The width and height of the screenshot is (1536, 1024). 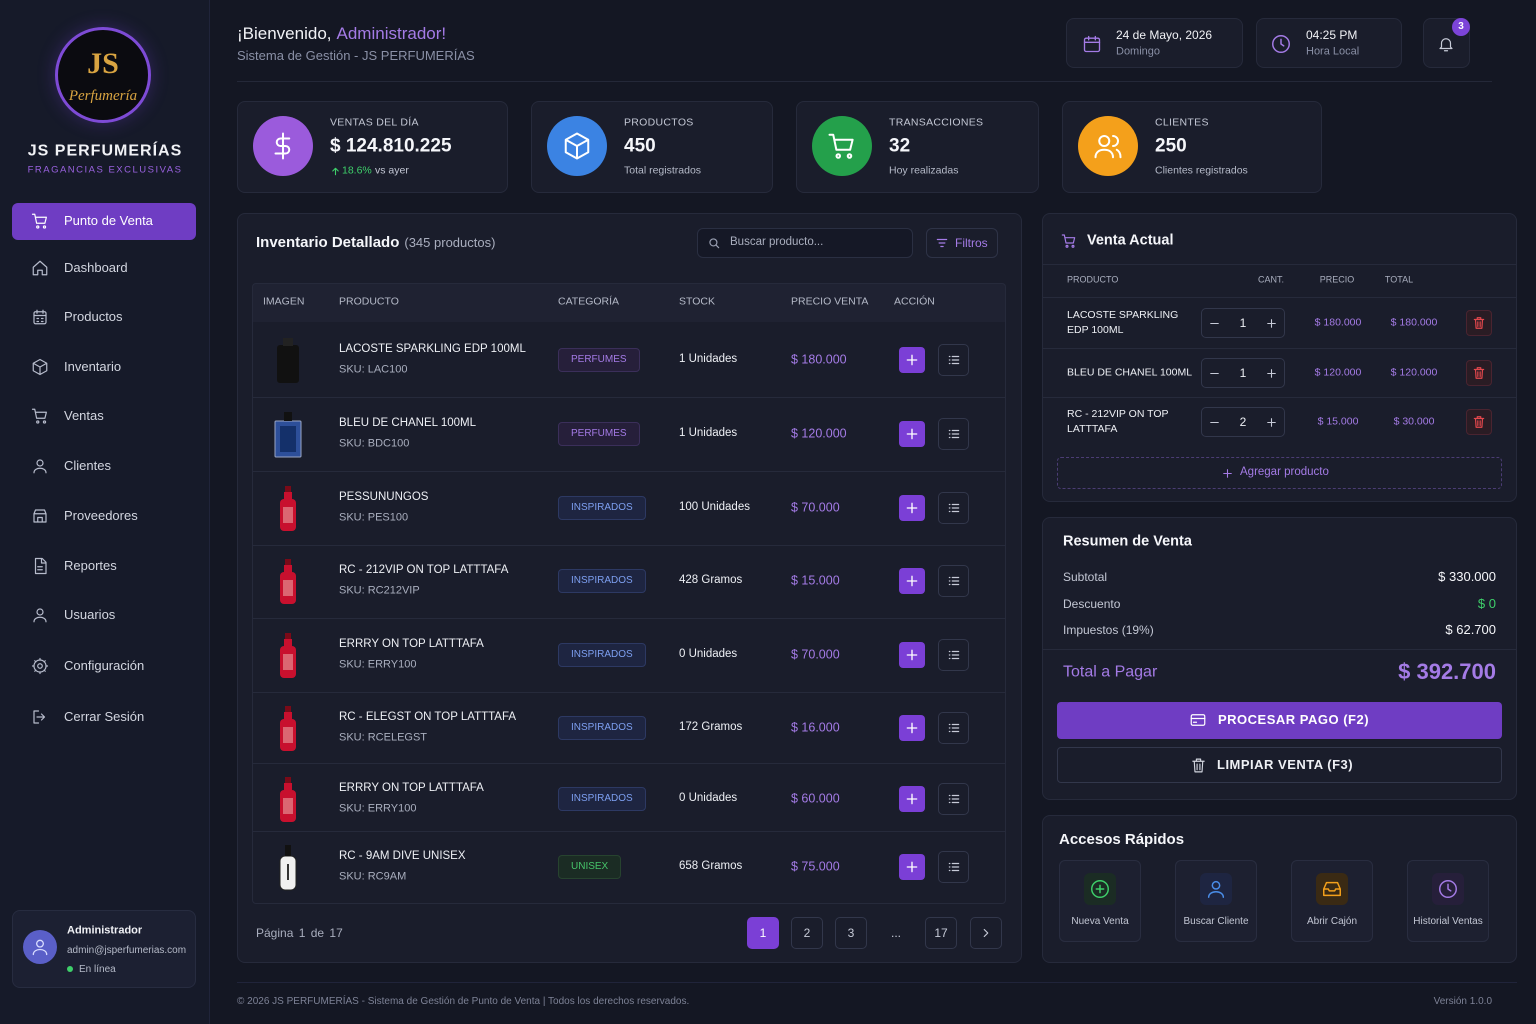 What do you see at coordinates (805, 243) in the screenshot?
I see `search-input` at bounding box center [805, 243].